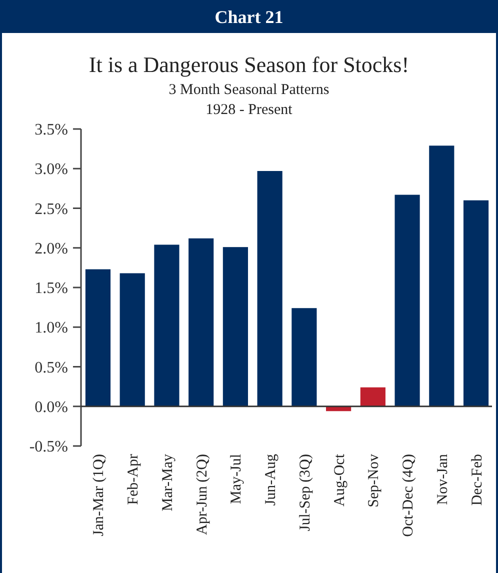 The height and width of the screenshot is (573, 498). What do you see at coordinates (99, 495) in the screenshot?
I see `x-tick-label: Jan-Mar (1Q)` at bounding box center [99, 495].